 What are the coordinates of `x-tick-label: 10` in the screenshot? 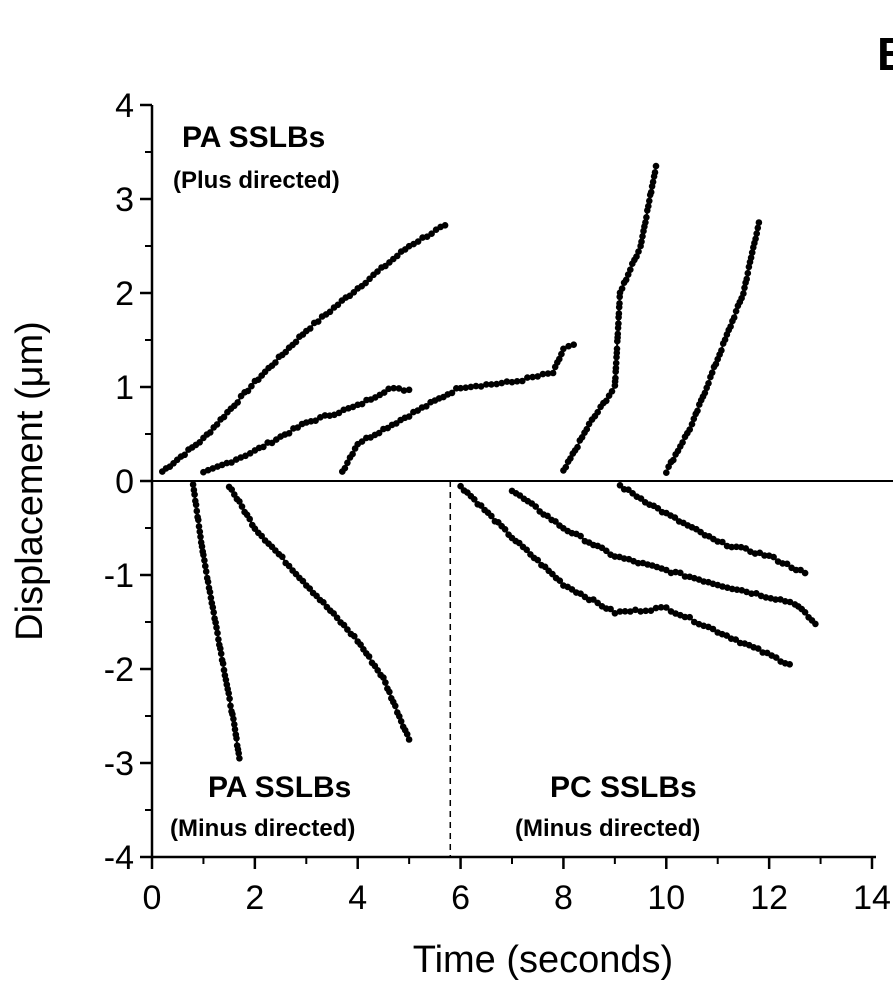 It's located at (666, 898).